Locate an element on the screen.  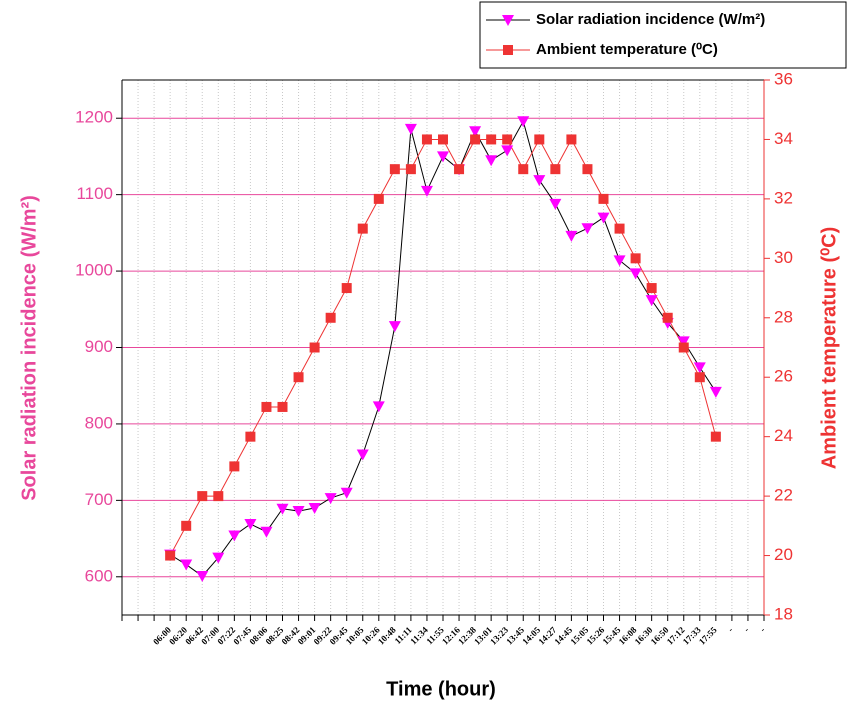
y2-tick-label: 36 is located at coordinates (783, 78).